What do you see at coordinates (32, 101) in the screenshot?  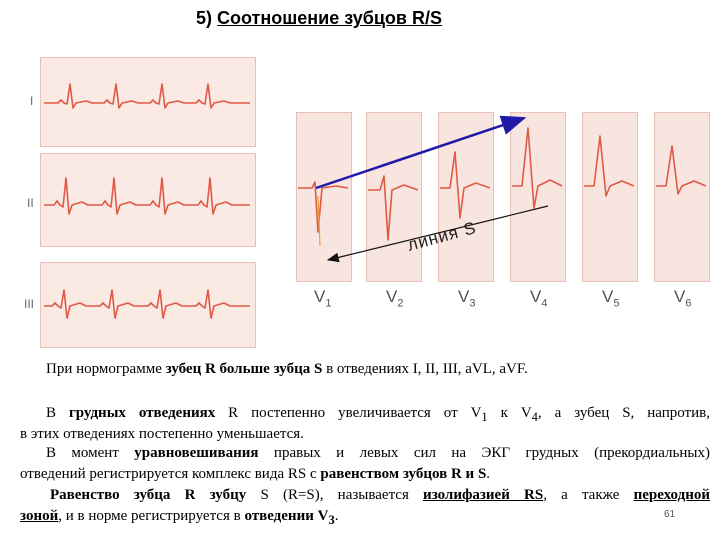 I see `lead-label-i: I` at bounding box center [32, 101].